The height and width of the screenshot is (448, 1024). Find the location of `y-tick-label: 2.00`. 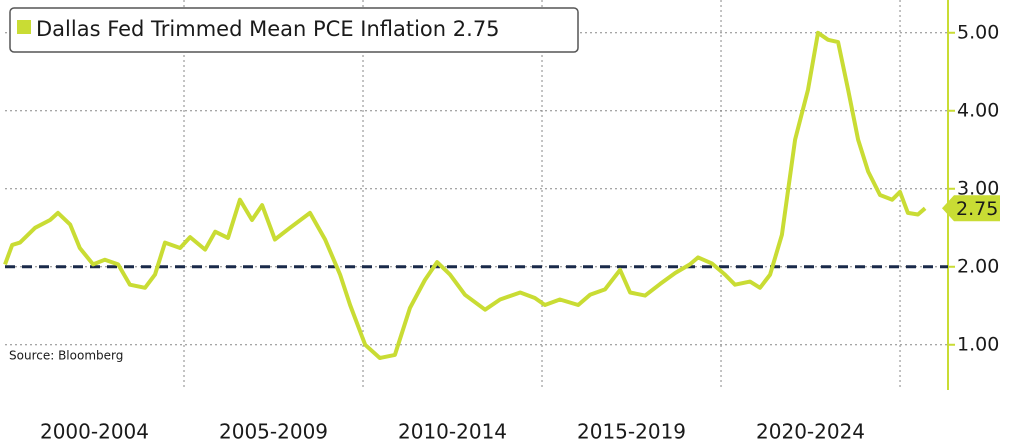

y-tick-label: 2.00 is located at coordinates (978, 266).